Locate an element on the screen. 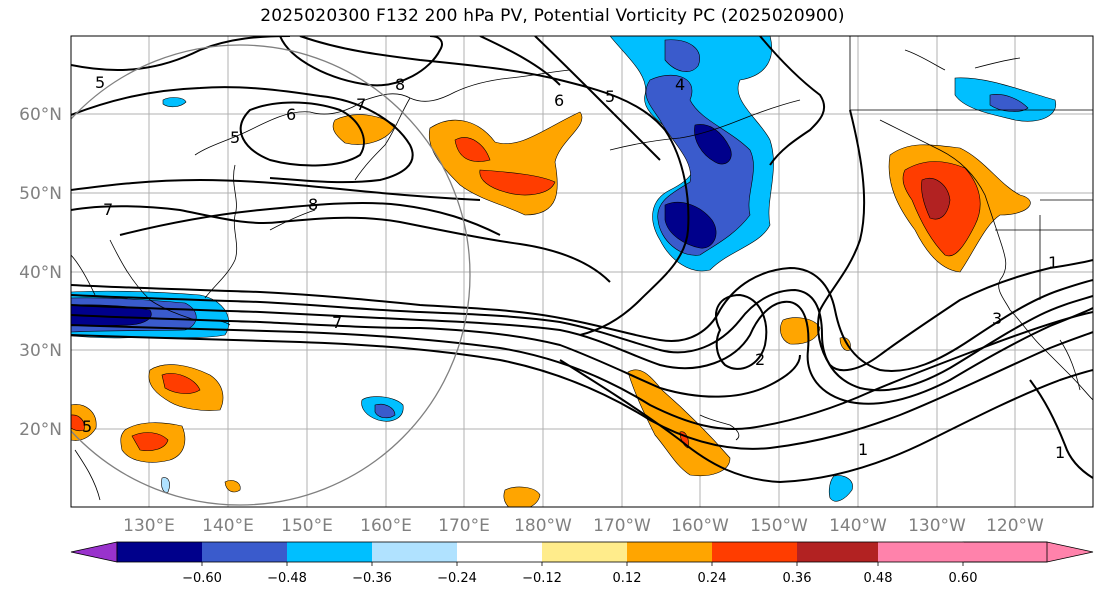 This screenshot has height=601, width=1105. lon-label: 140°E is located at coordinates (228, 526).